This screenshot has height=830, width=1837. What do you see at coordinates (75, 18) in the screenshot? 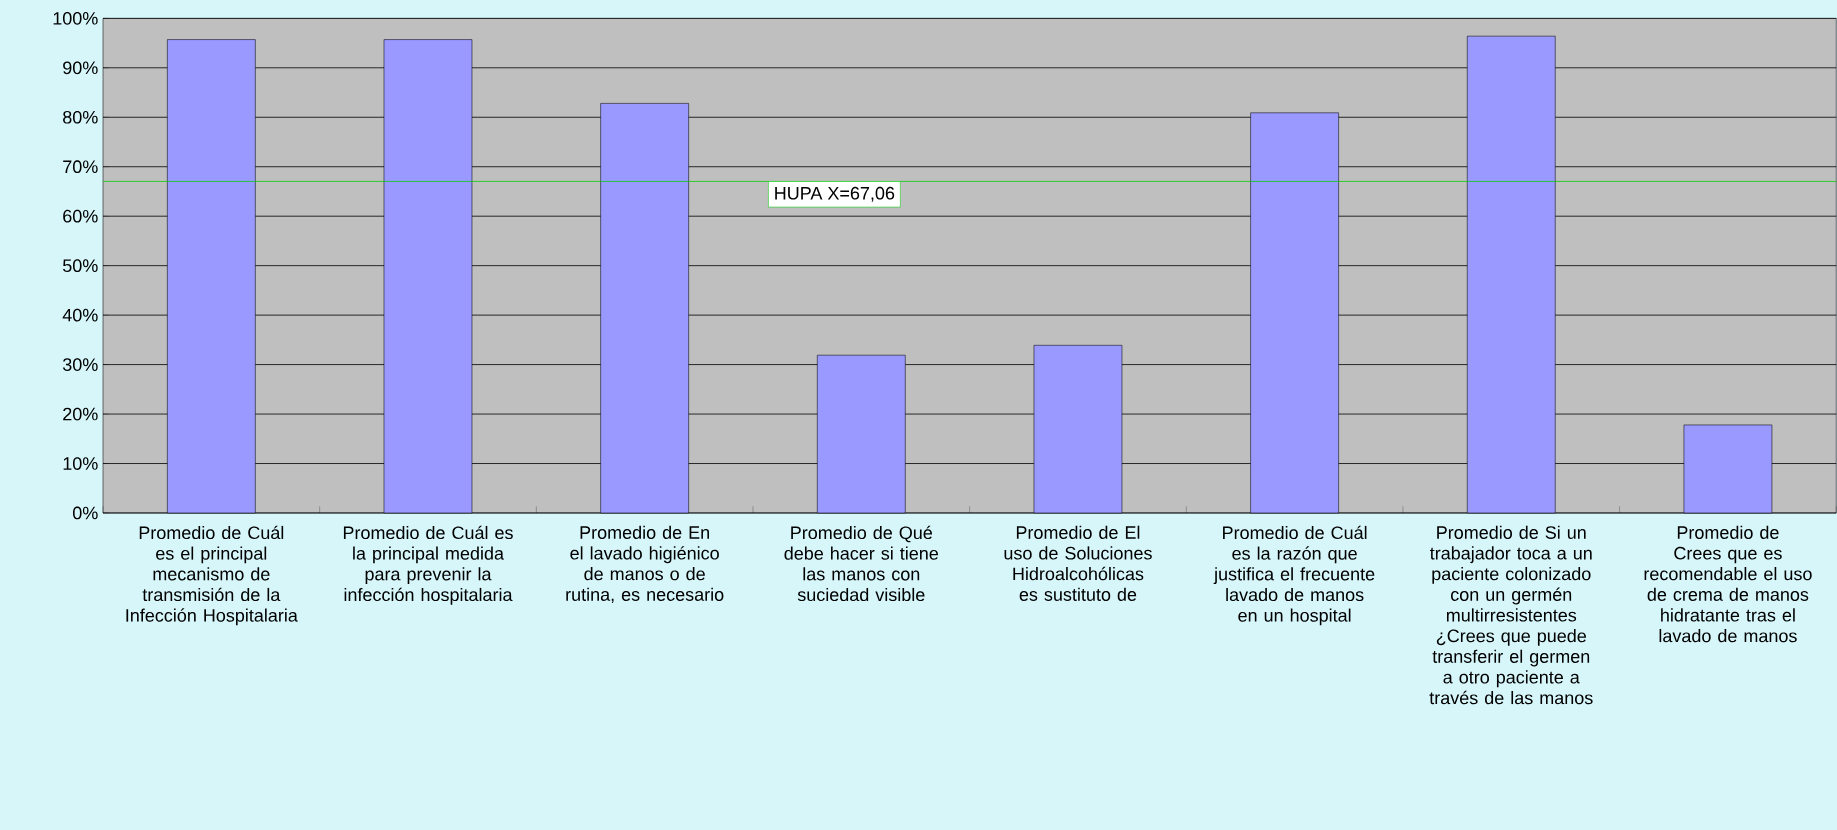
I see `y-tick-label: 100%` at bounding box center [75, 18].